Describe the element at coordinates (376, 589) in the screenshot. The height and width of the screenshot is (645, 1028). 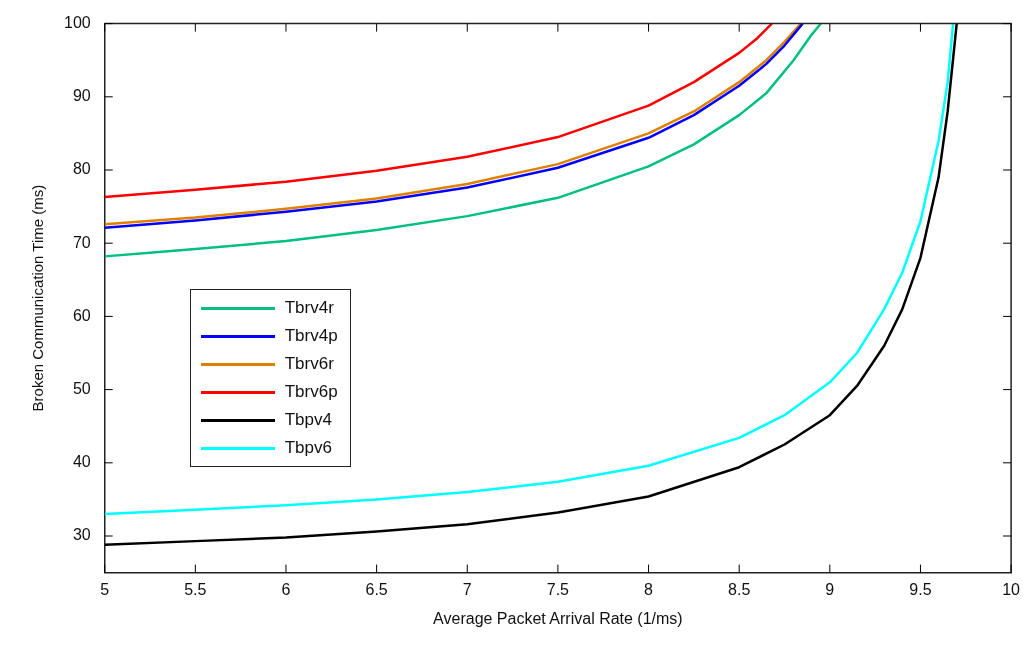
I see `x-tick-label: 6.5` at that location.